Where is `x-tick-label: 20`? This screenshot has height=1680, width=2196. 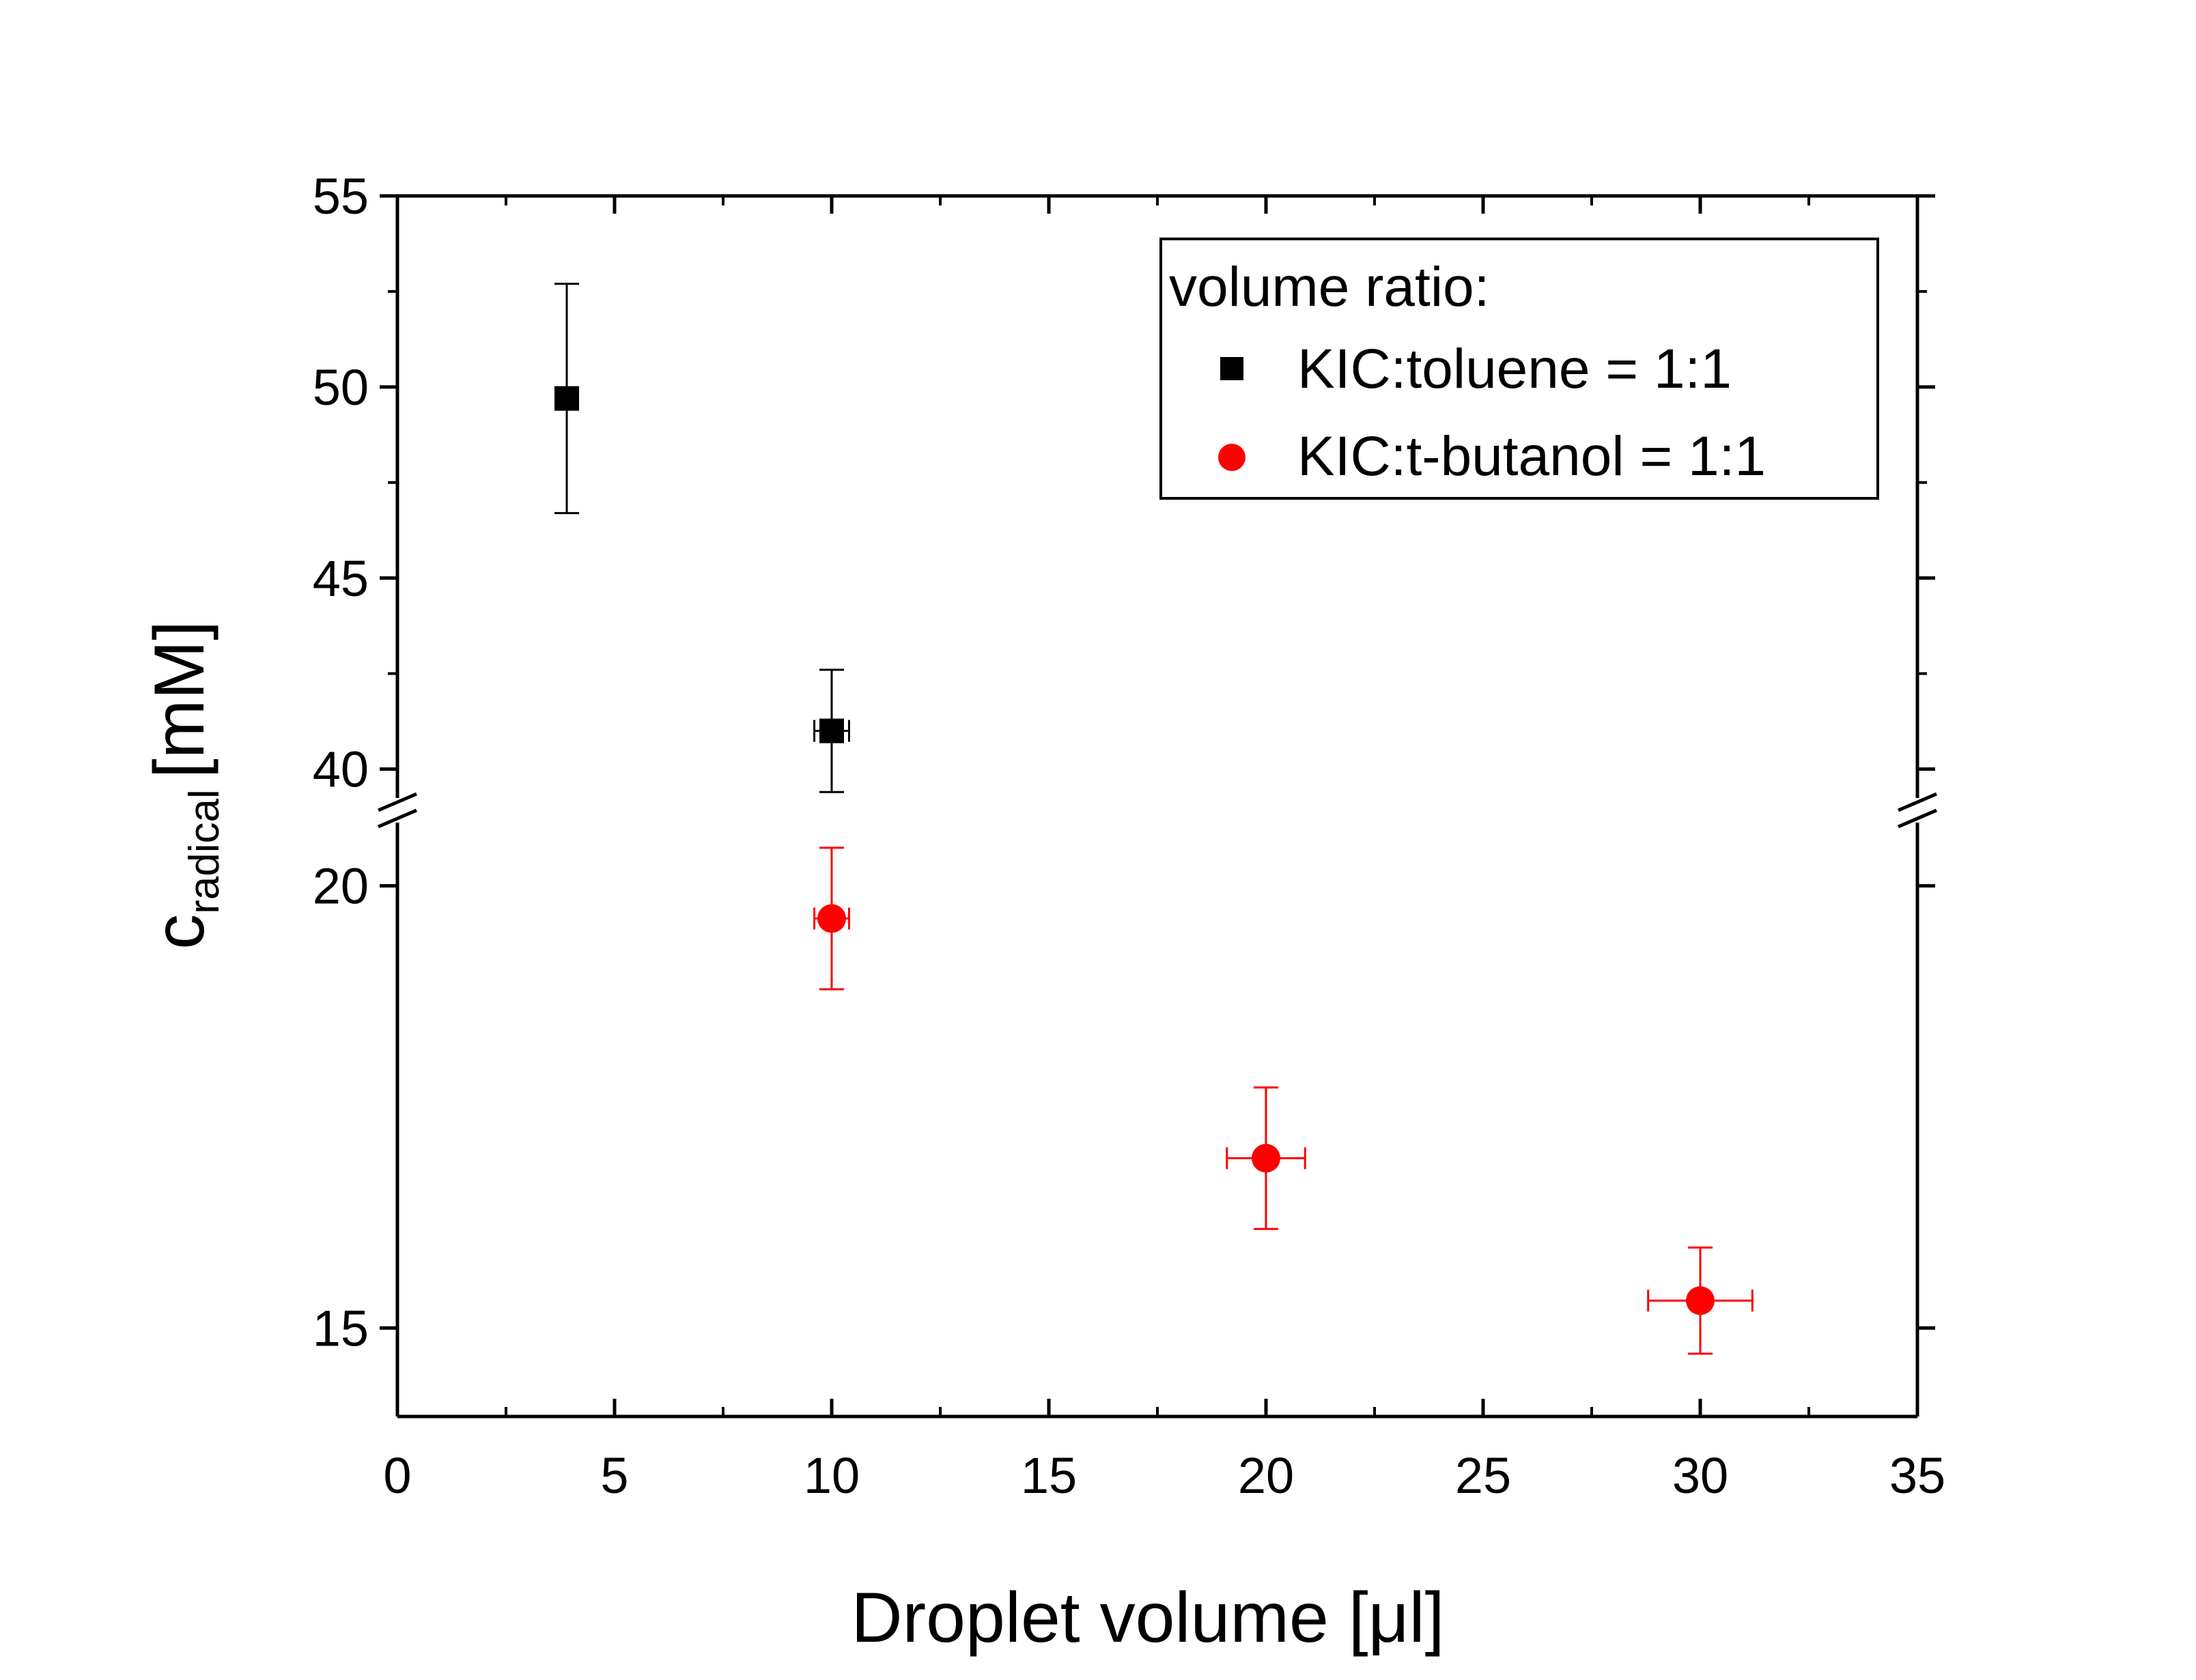
x-tick-label: 20 is located at coordinates (1266, 1475).